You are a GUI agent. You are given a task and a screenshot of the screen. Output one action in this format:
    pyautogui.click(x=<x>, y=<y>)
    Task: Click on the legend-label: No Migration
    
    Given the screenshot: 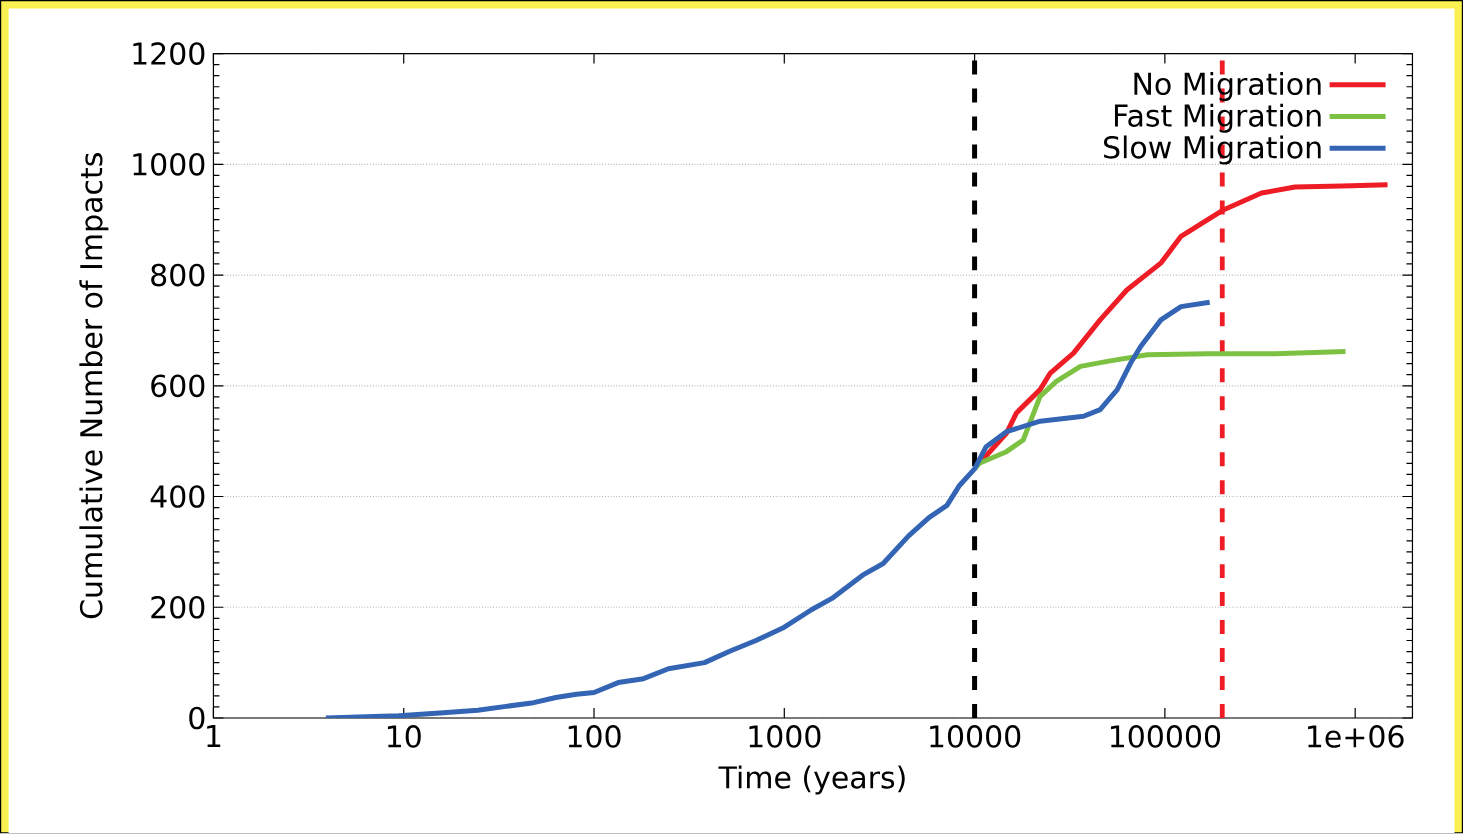 What is the action you would take?
    pyautogui.click(x=1227, y=87)
    